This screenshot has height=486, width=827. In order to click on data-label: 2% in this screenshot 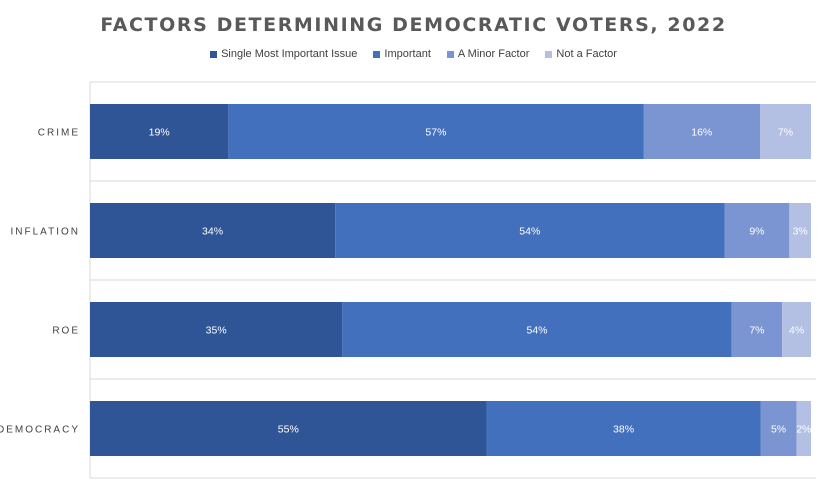, I will do `click(803, 430)`.